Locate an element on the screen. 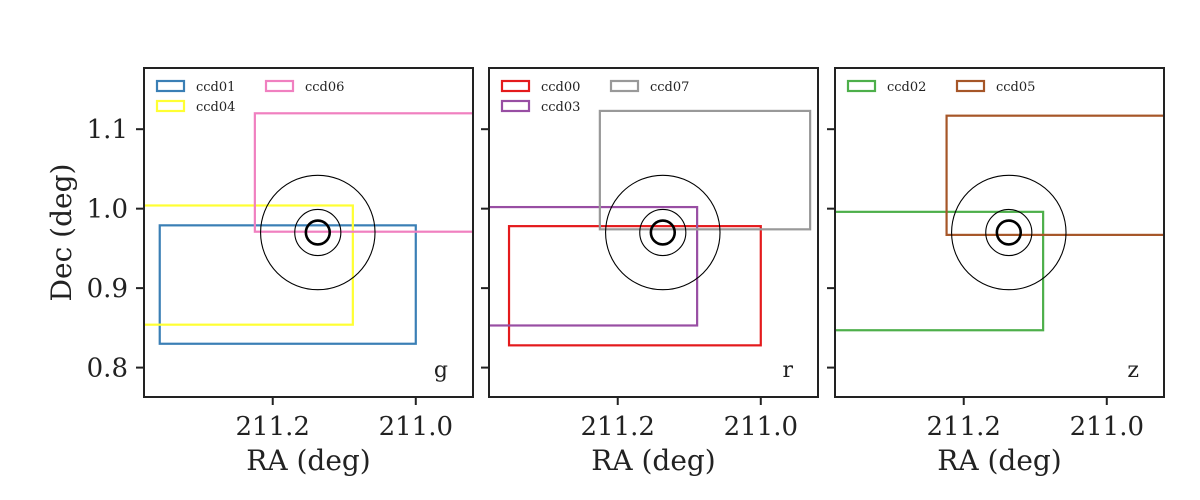  ccd-footprint-ccd06 is located at coordinates (363, 172).